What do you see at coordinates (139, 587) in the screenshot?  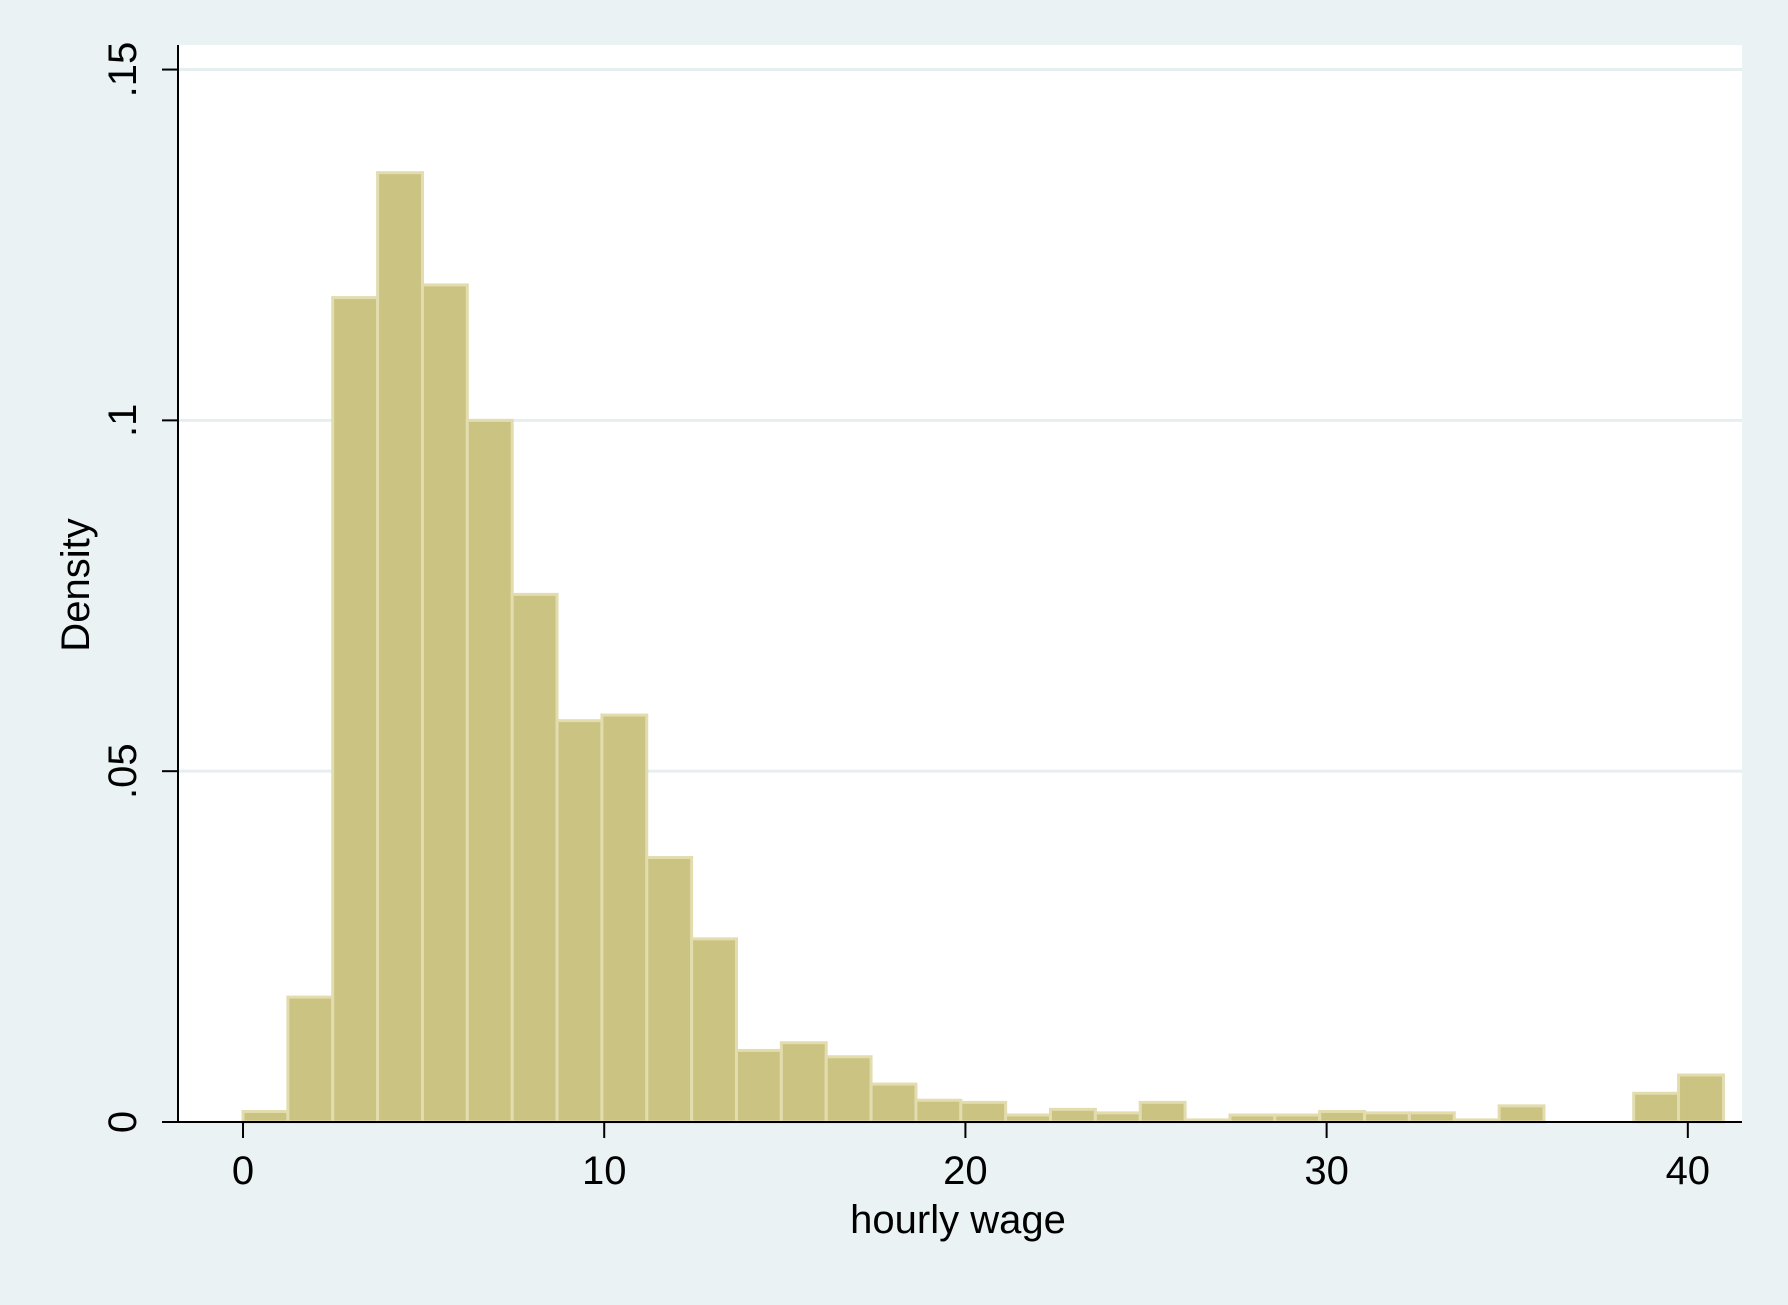 I see `y-ticks: 0 .05 .1 .15` at bounding box center [139, 587].